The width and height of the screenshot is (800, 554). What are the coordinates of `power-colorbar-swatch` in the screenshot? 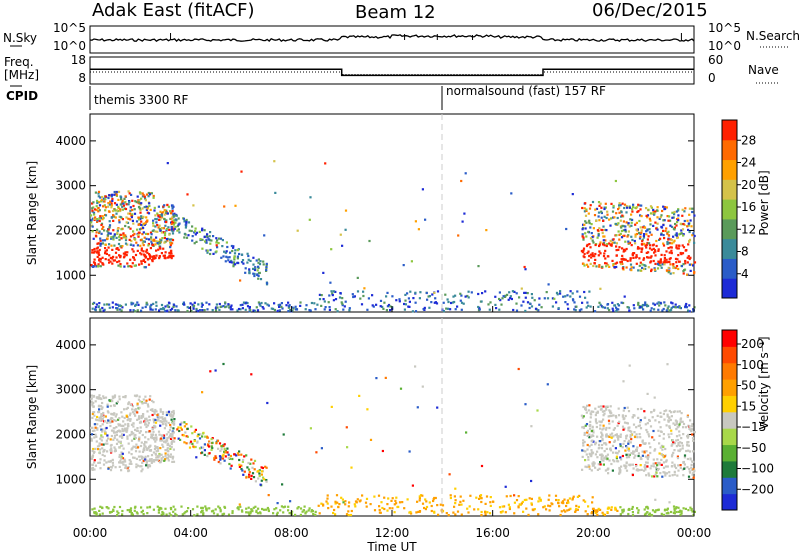 It's located at (729, 268).